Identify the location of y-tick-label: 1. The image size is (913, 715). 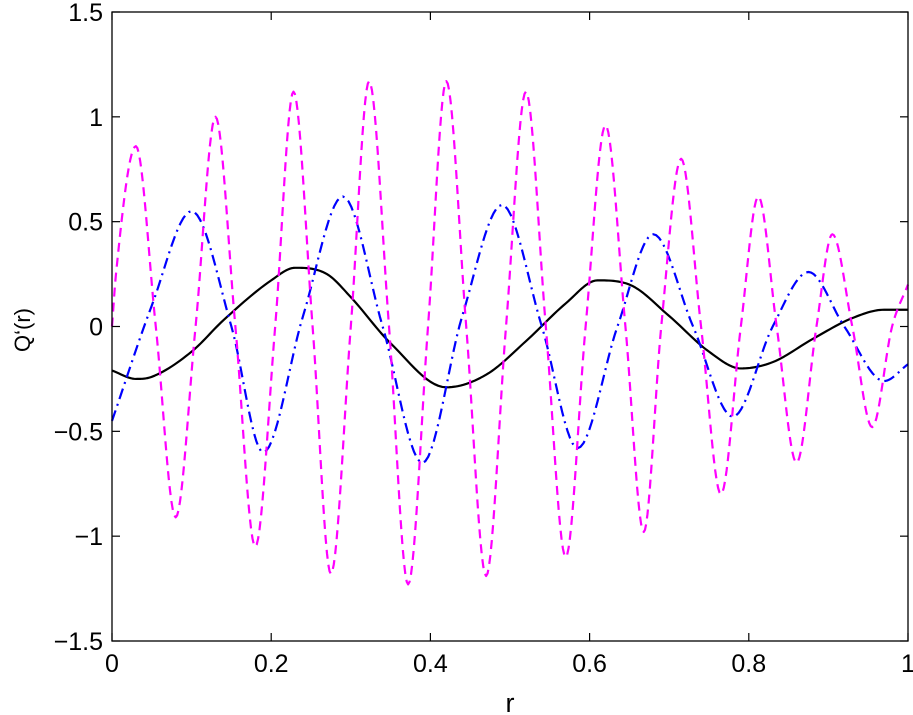
(96, 118).